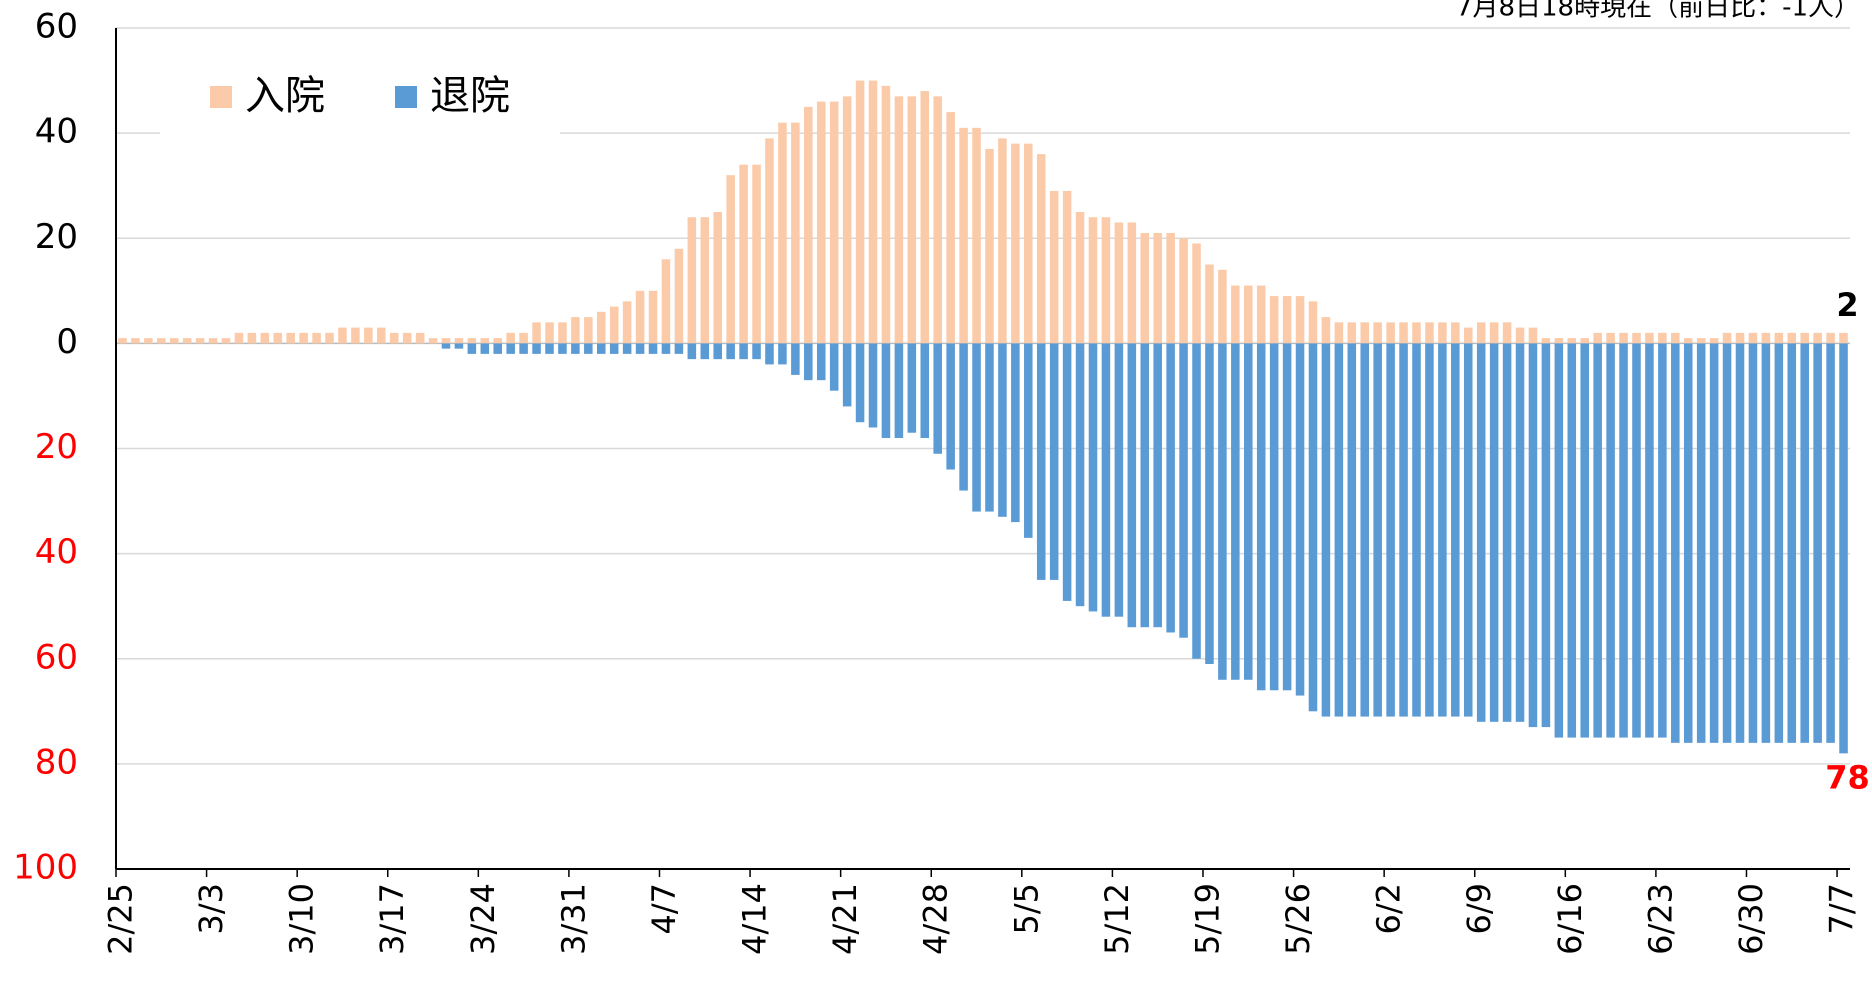  Describe the element at coordinates (360, 98) in the screenshot. I see `legend: 入院 退院` at that location.